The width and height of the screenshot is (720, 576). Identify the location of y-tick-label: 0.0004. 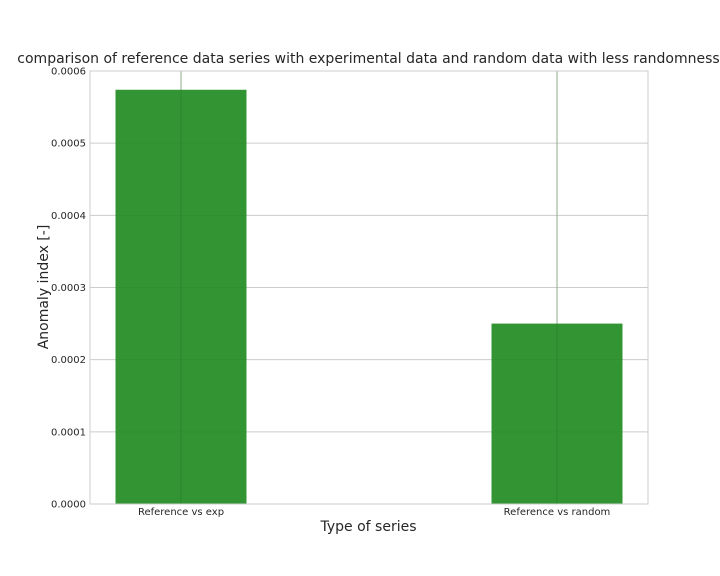
(68, 216).